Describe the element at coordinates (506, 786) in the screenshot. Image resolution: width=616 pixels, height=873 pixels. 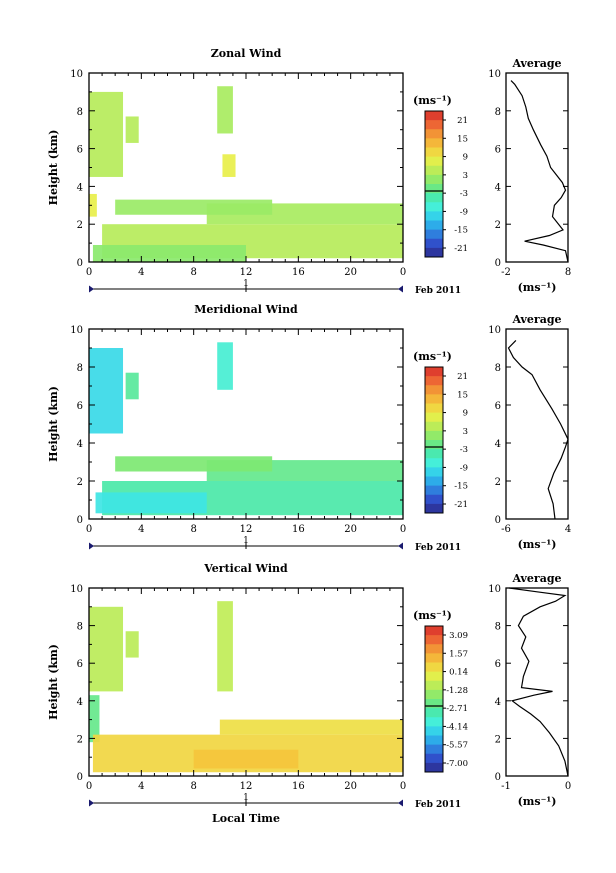
I see `profile-x-tick-label: -1` at that location.